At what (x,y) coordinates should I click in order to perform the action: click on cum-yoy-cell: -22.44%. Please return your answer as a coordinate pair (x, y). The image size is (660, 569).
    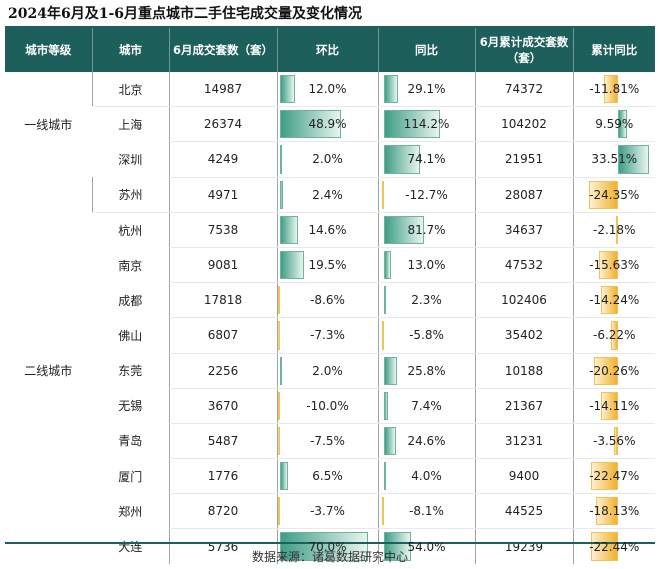
    Looking at the image, I should click on (613, 546).